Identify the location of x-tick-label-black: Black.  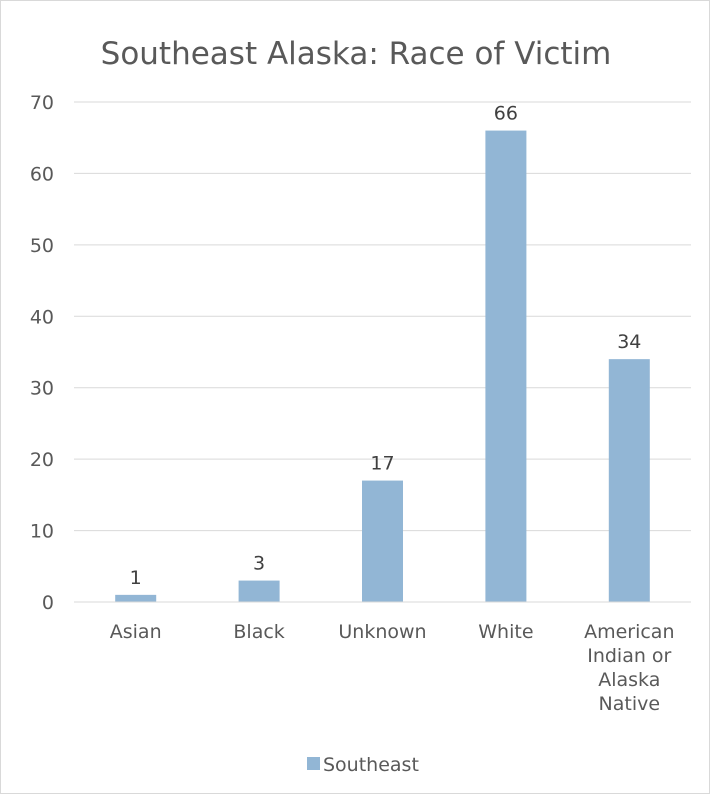
(258, 632).